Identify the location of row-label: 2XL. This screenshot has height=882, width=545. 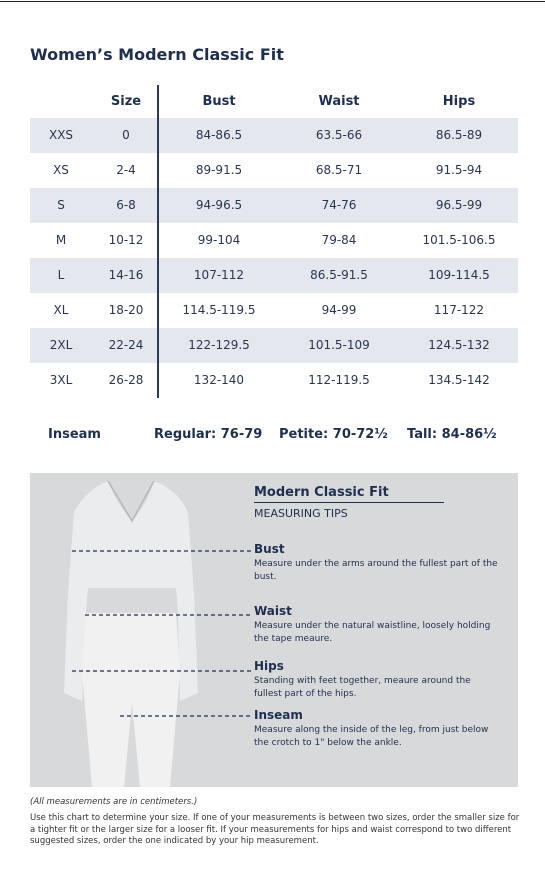
(61, 345).